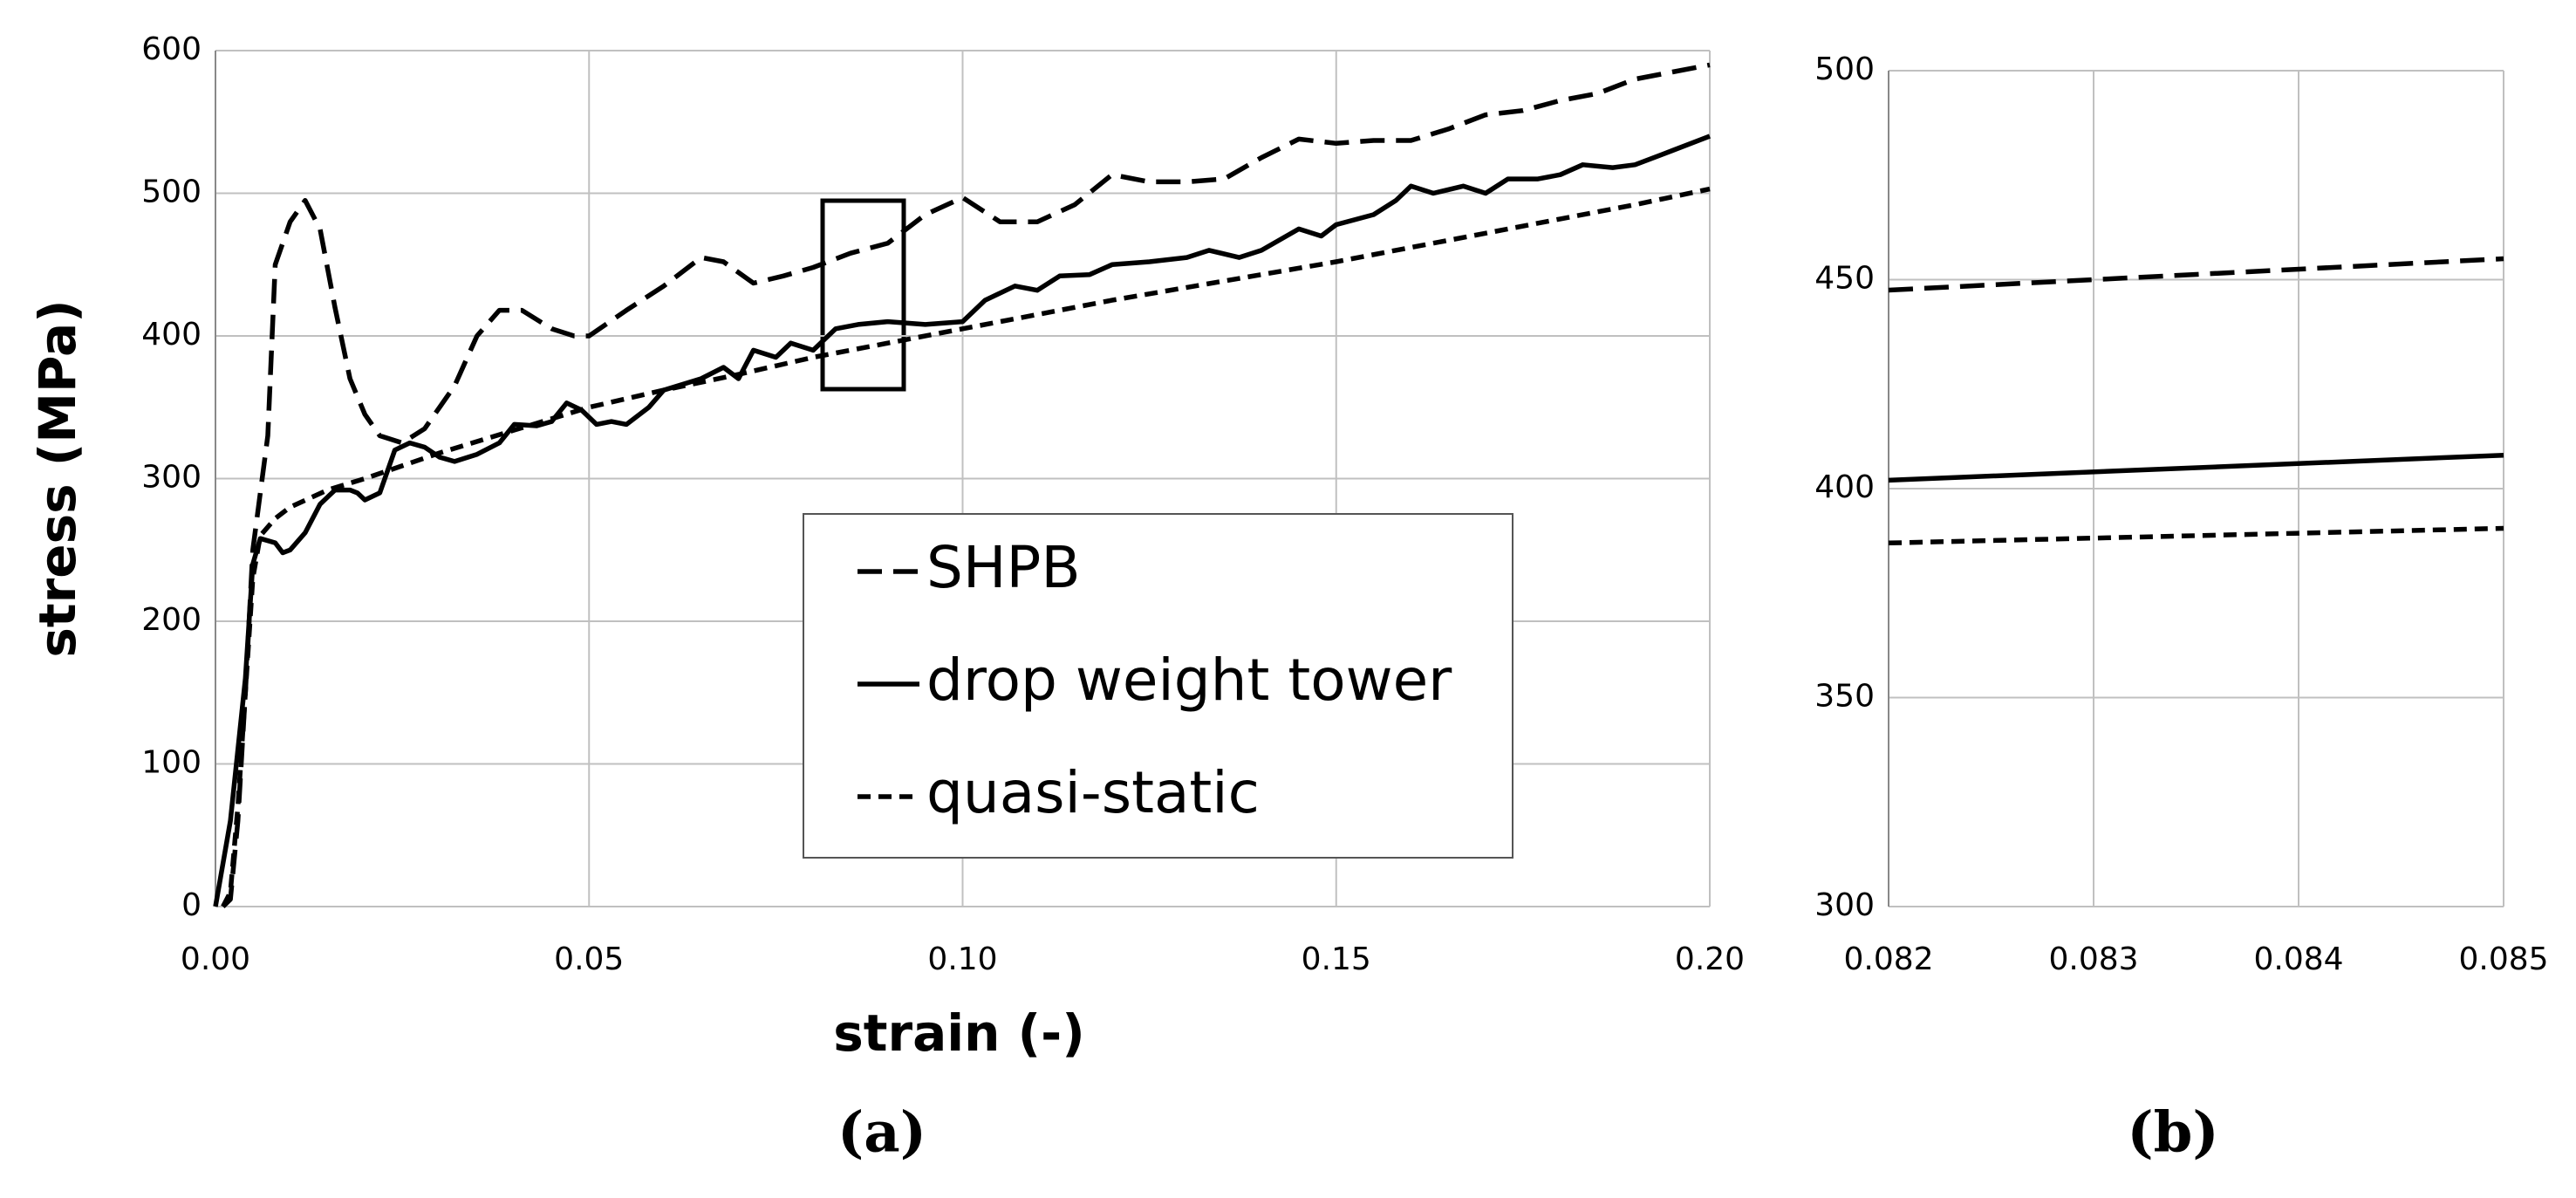 The height and width of the screenshot is (1198, 2576). I want to click on legend-label: drop weight tower, so click(1189, 681).